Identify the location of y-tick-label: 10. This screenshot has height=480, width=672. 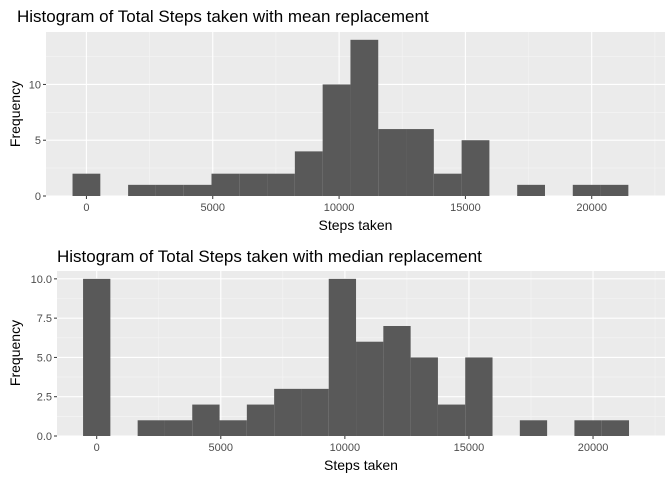
(35, 85).